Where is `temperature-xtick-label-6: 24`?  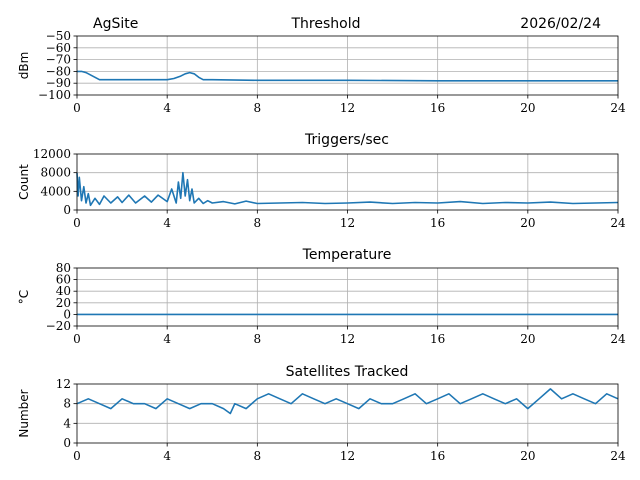 temperature-xtick-label-6: 24 is located at coordinates (618, 339).